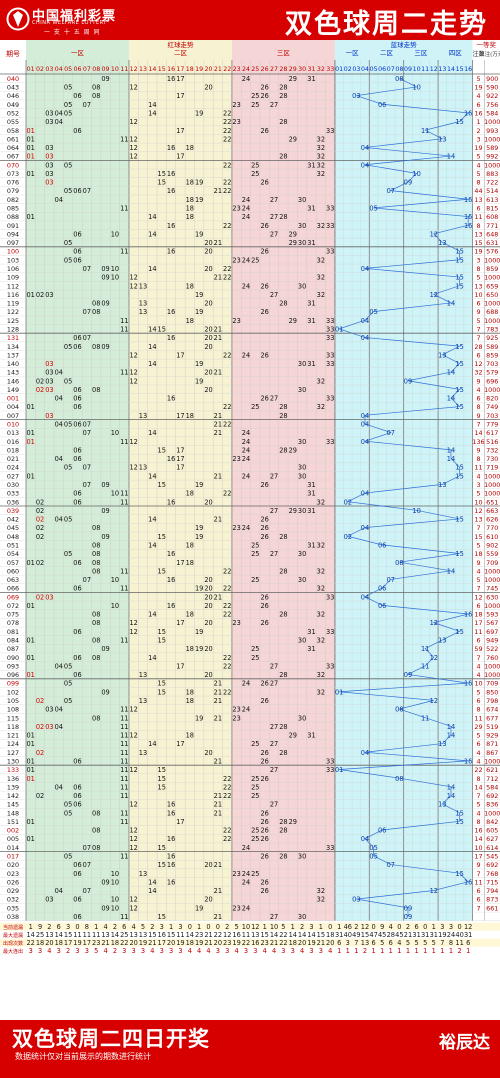 This screenshot has width=500, height=1078. What do you see at coordinates (468, 226) in the screenshot?
I see `blue-ball: 16` at bounding box center [468, 226].